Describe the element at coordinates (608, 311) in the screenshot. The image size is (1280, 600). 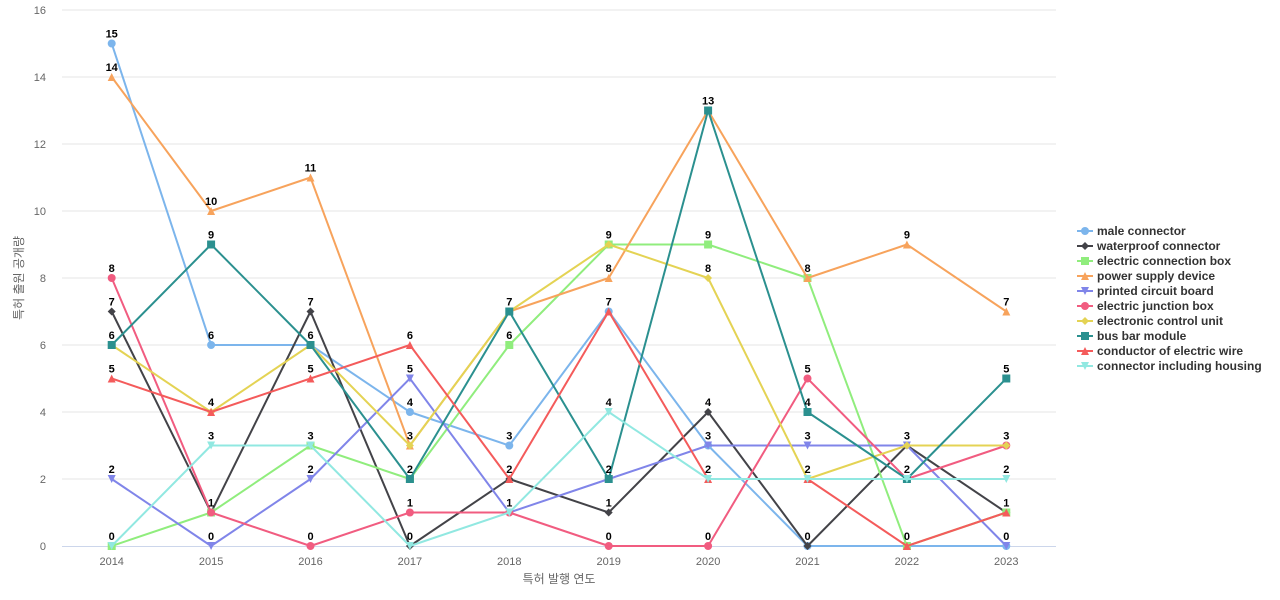
I see `point-conductor-of-electric-wire-2019` at that location.